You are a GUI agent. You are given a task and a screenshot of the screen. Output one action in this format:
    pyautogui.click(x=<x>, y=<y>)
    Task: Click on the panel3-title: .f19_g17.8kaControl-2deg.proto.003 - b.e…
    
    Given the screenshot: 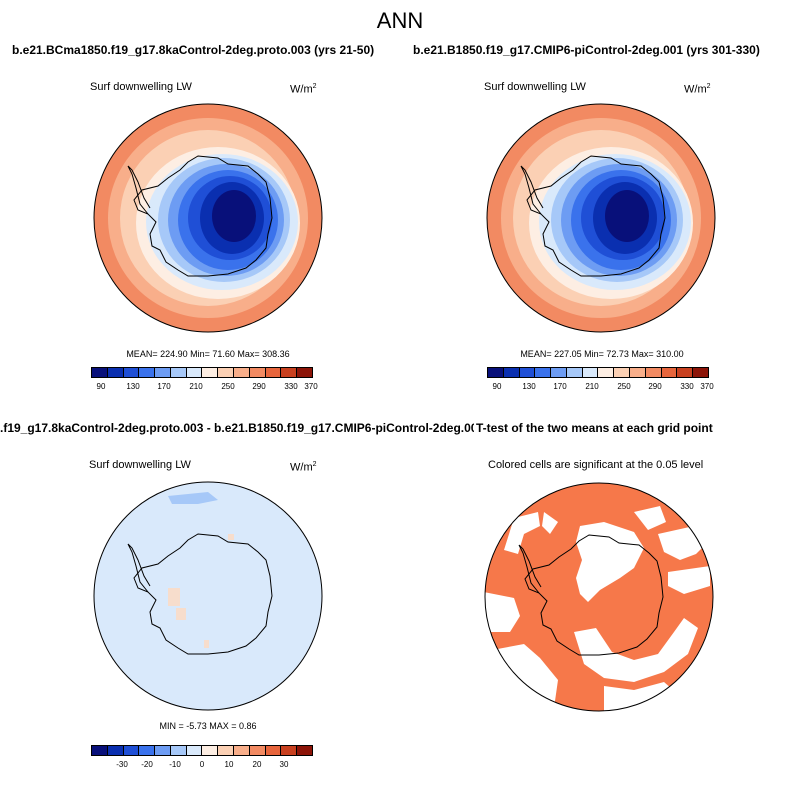 What is the action you would take?
    pyautogui.click(x=242, y=428)
    